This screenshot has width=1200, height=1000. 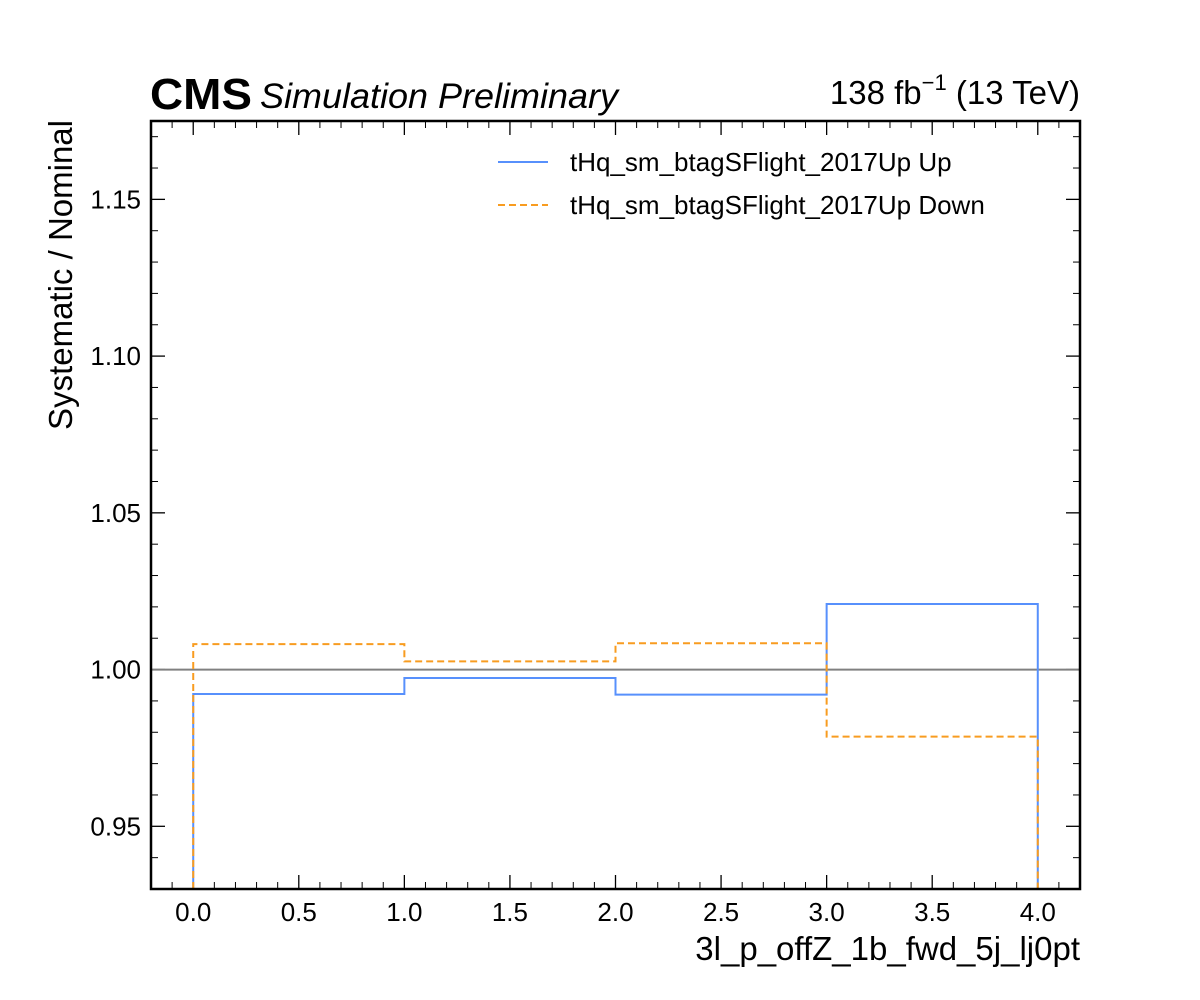 What do you see at coordinates (1013, 92) in the screenshot?
I see `energy-label: (13 TeV)` at bounding box center [1013, 92].